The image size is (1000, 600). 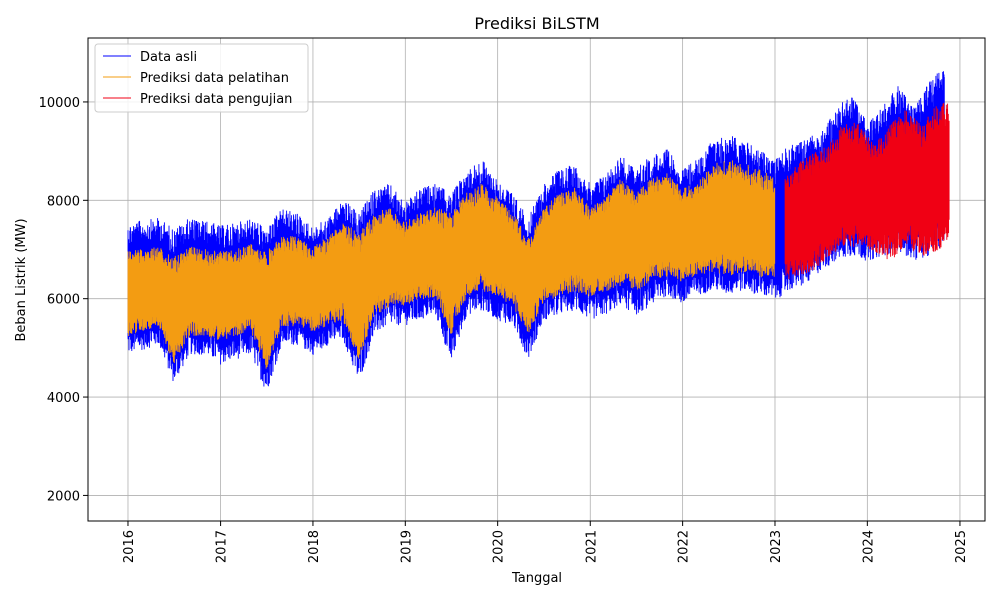 I want to click on legend-label: Prediksi data pelatihan, so click(x=214, y=78).